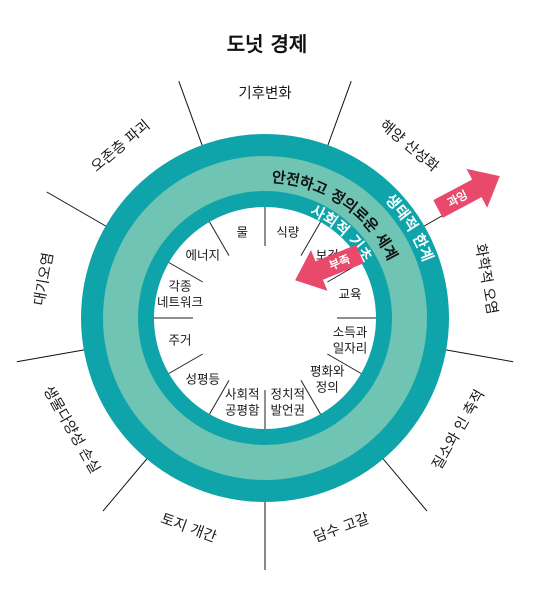 This screenshot has width=534, height=590. What do you see at coordinates (242, 394) in the screenshot?
I see `foundation-label: 사회적` at bounding box center [242, 394].